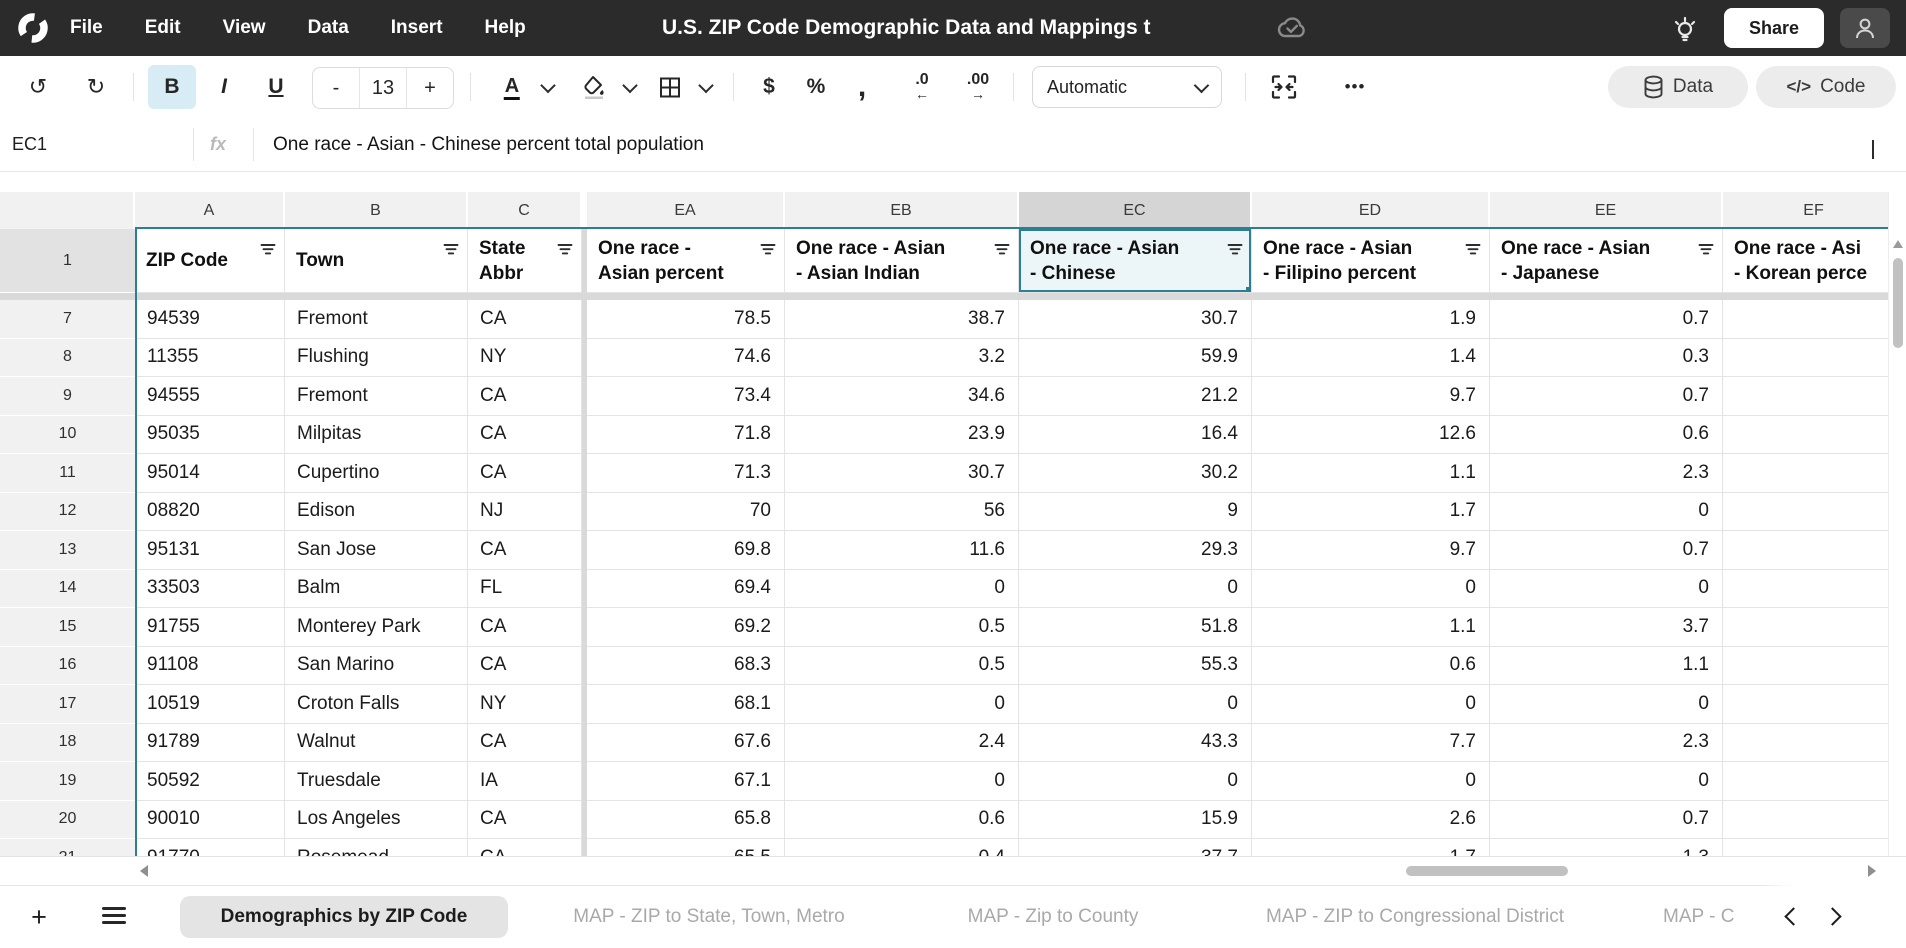 The height and width of the screenshot is (948, 1906). I want to click on cell-EF13, so click(1814, 550).